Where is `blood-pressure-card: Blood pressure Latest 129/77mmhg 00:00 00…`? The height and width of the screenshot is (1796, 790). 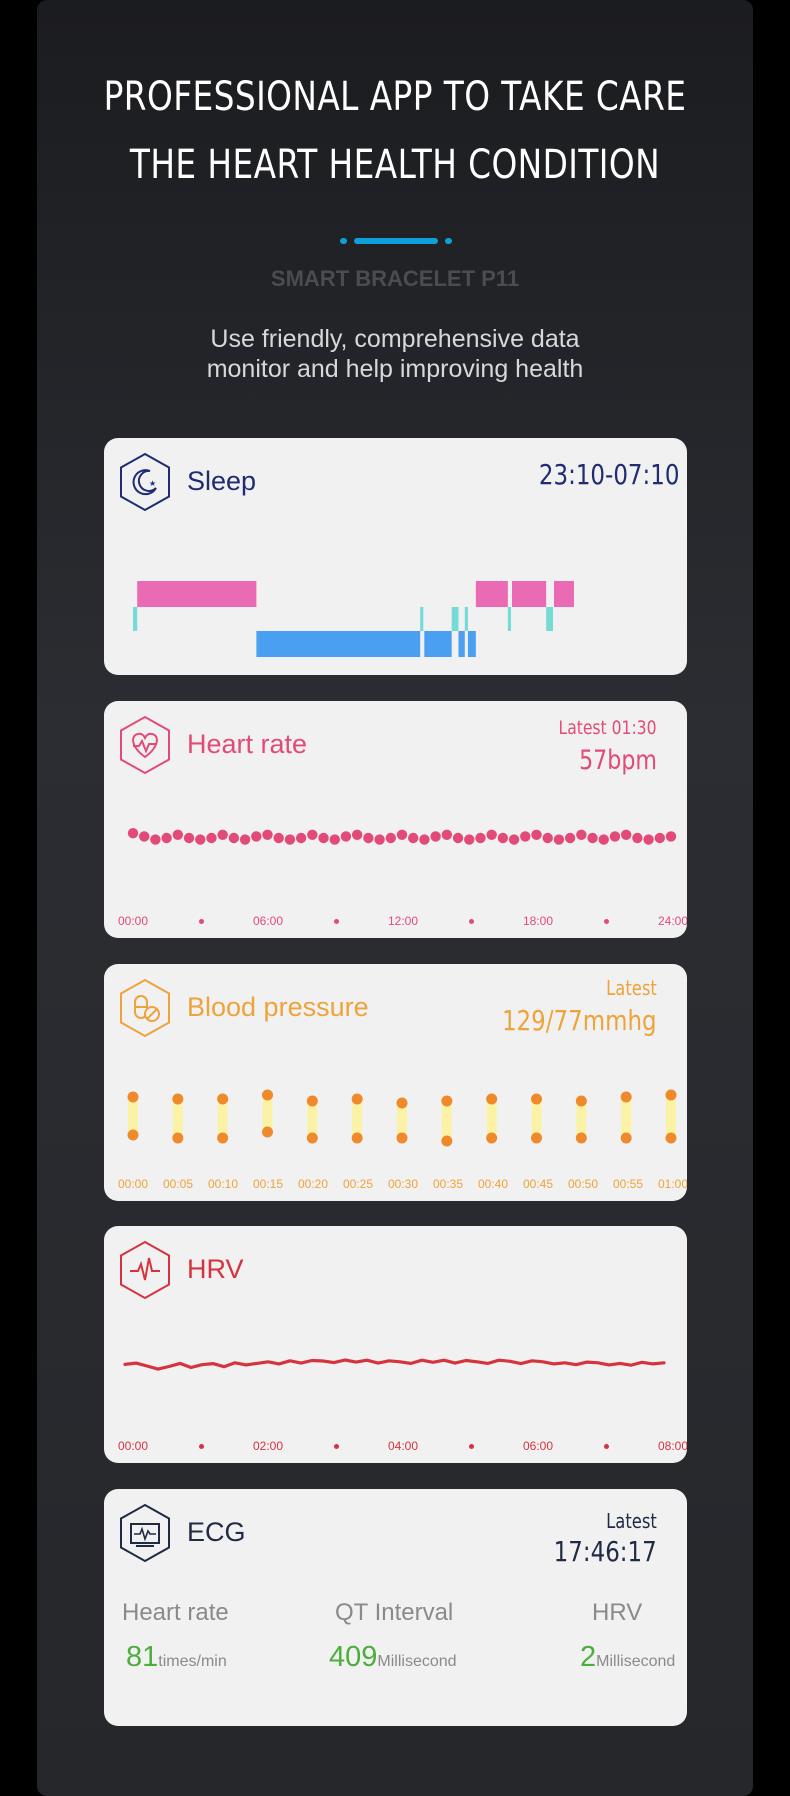
blood-pressure-card: Blood pressure Latest 129/77mmhg 00:00 00… is located at coordinates (395, 1082).